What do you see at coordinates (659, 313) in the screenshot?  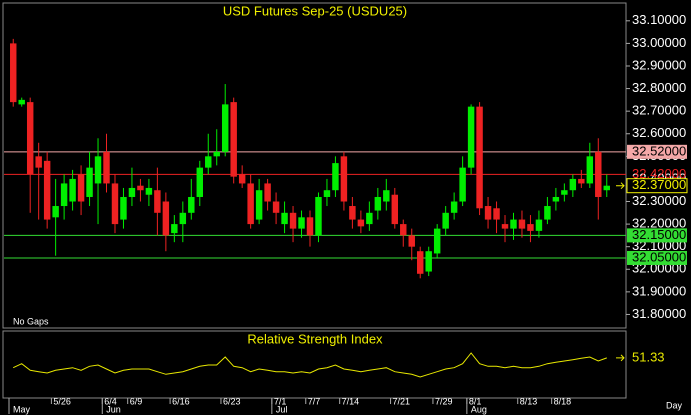 I see `y-tick-label: 31.80000` at bounding box center [659, 313].